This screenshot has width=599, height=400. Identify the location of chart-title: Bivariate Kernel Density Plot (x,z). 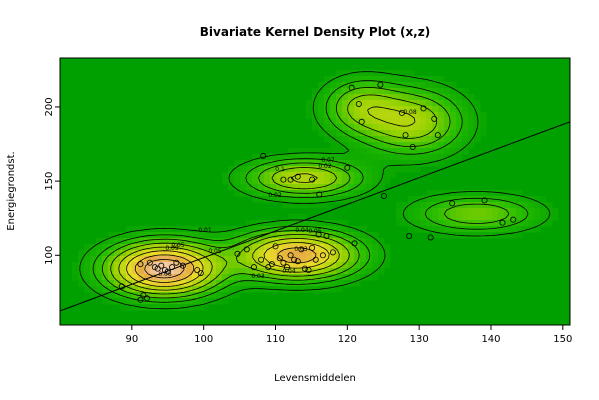
(315, 32).